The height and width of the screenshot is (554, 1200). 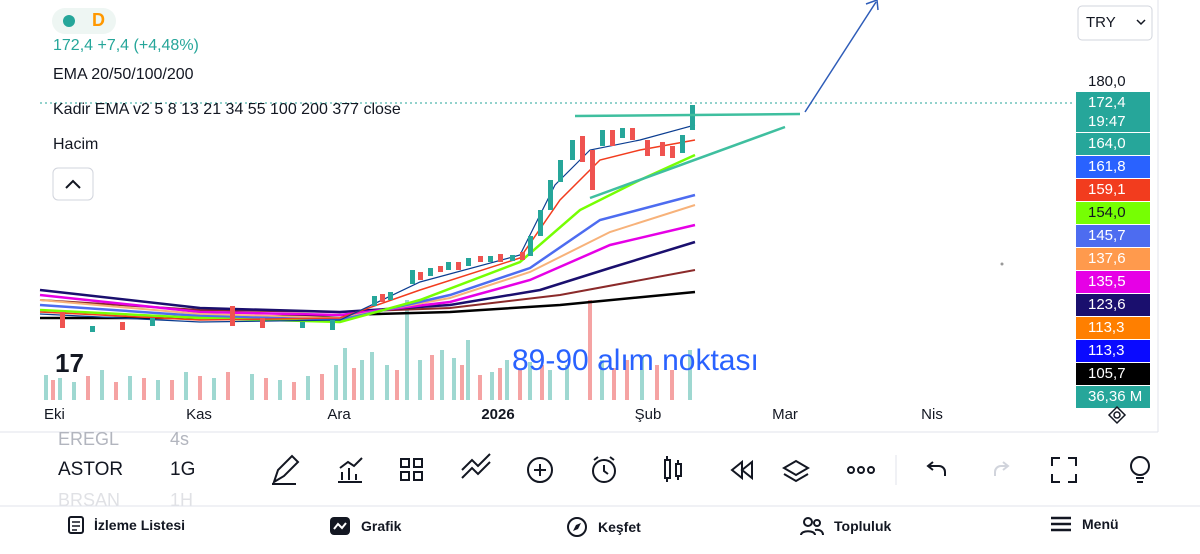 What do you see at coordinates (1002, 468) in the screenshot?
I see `redo-tool` at bounding box center [1002, 468].